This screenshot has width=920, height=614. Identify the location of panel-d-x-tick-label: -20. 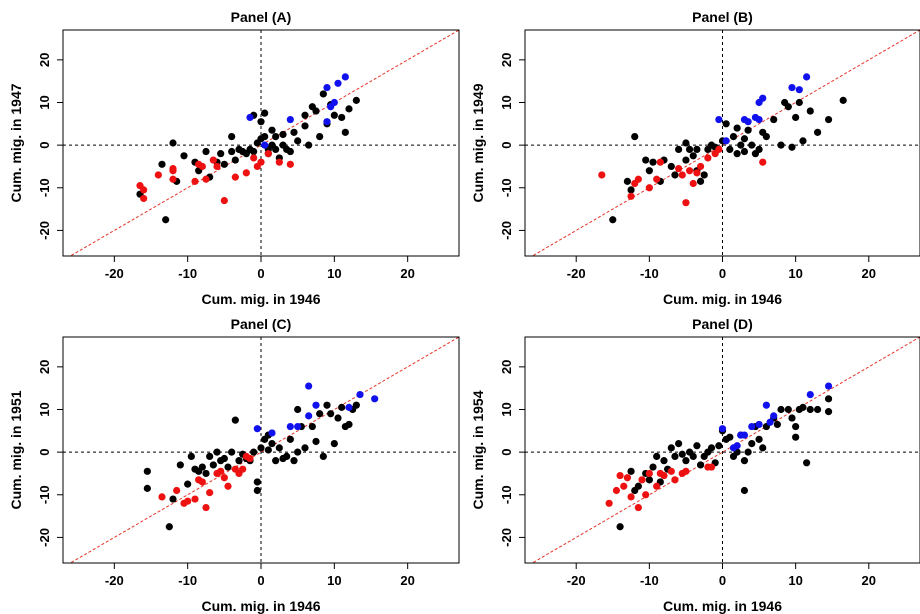
(576, 580).